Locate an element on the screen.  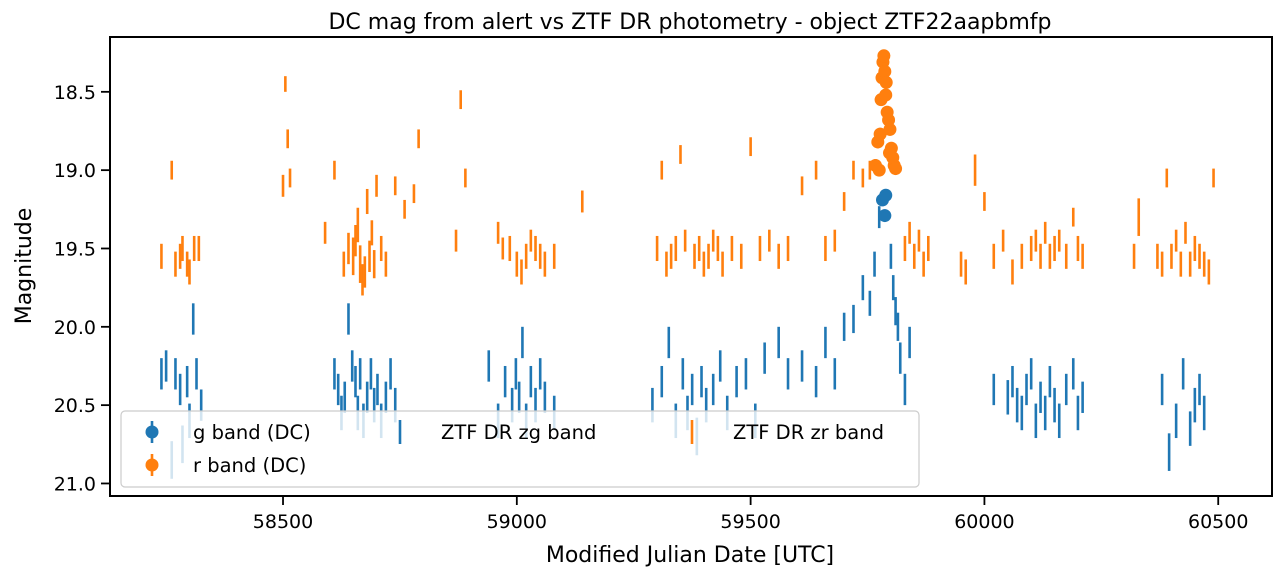
y-tick-label: 20.5 is located at coordinates (75, 406).